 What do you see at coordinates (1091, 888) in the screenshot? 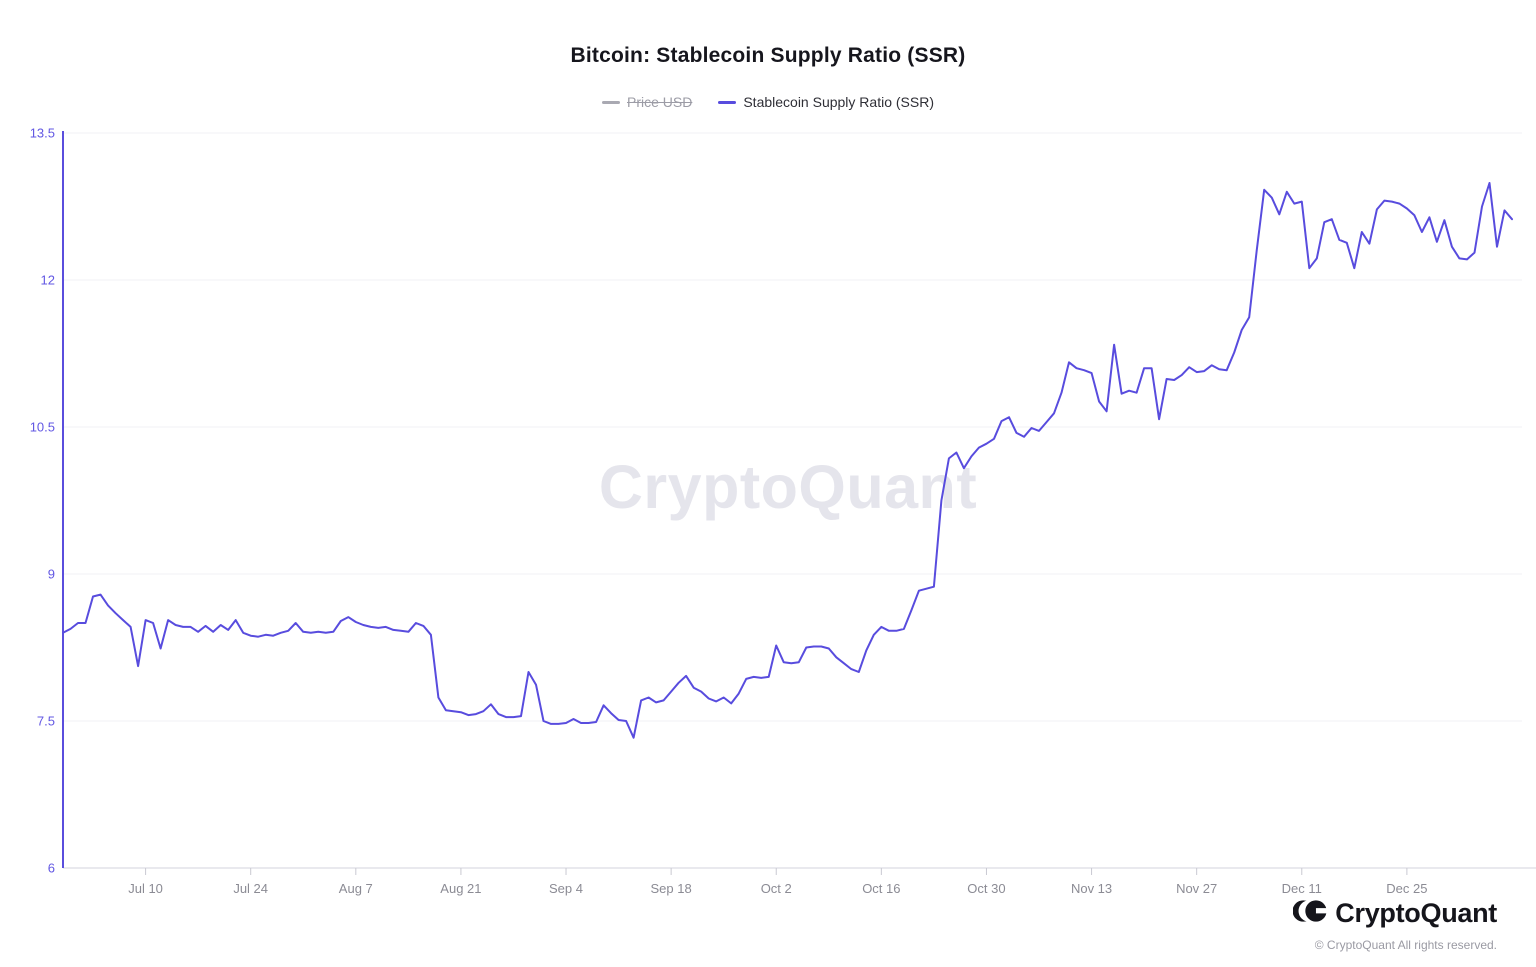
I see `x-axis-label: Nov 13` at bounding box center [1091, 888].